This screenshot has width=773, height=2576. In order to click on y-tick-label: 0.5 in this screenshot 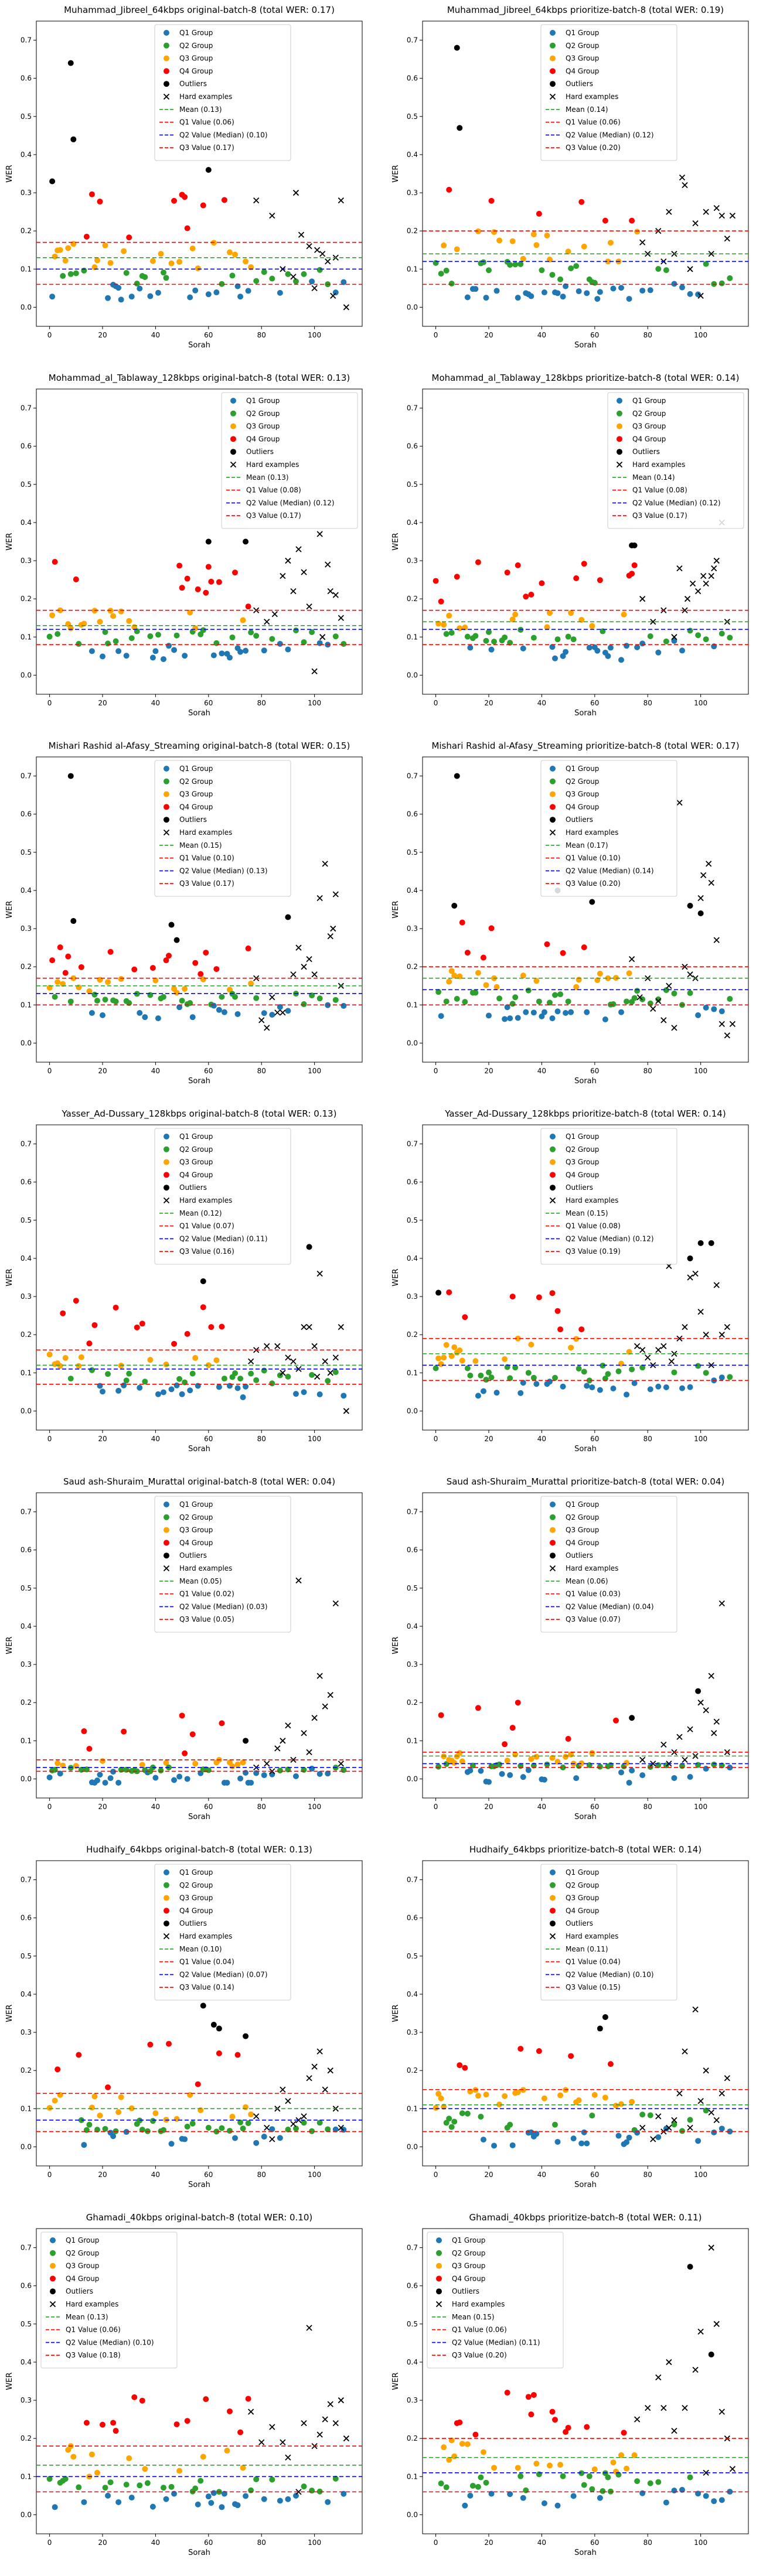, I will do `click(26, 1956)`.